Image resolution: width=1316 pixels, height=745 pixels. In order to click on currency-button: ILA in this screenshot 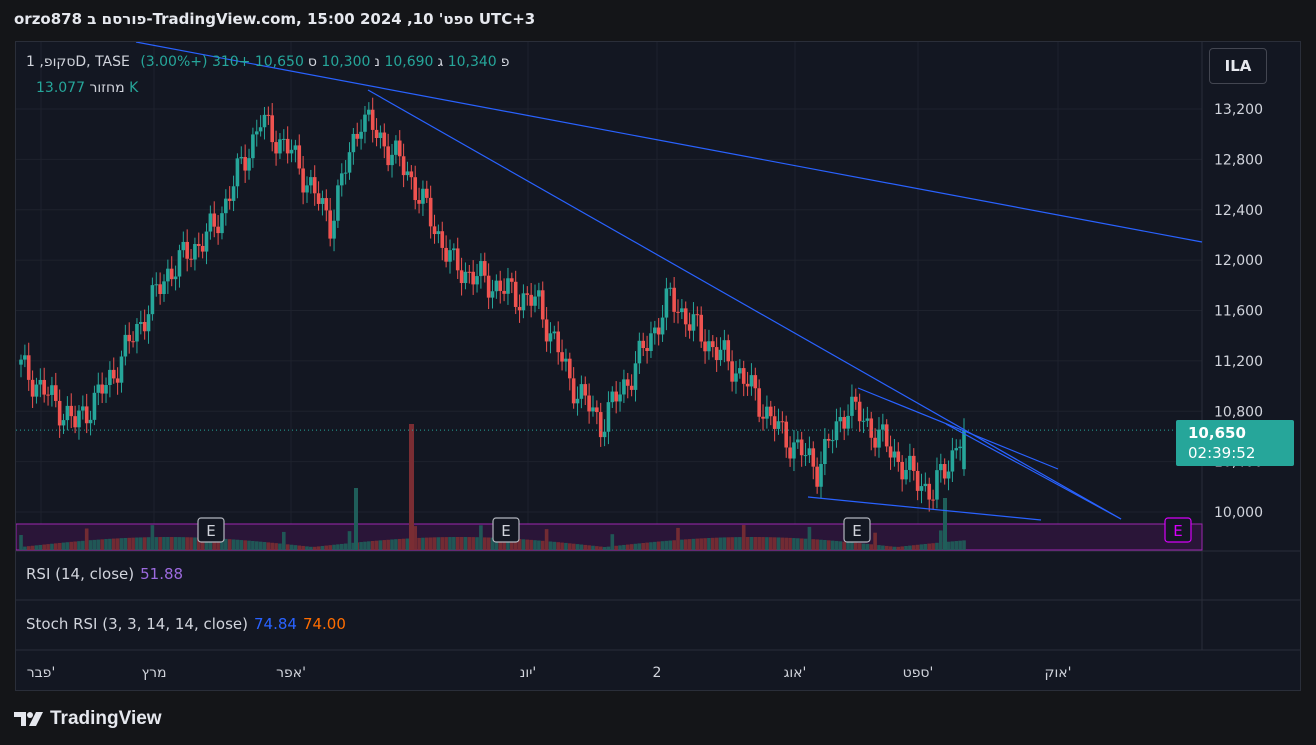, I will do `click(1238, 66)`.